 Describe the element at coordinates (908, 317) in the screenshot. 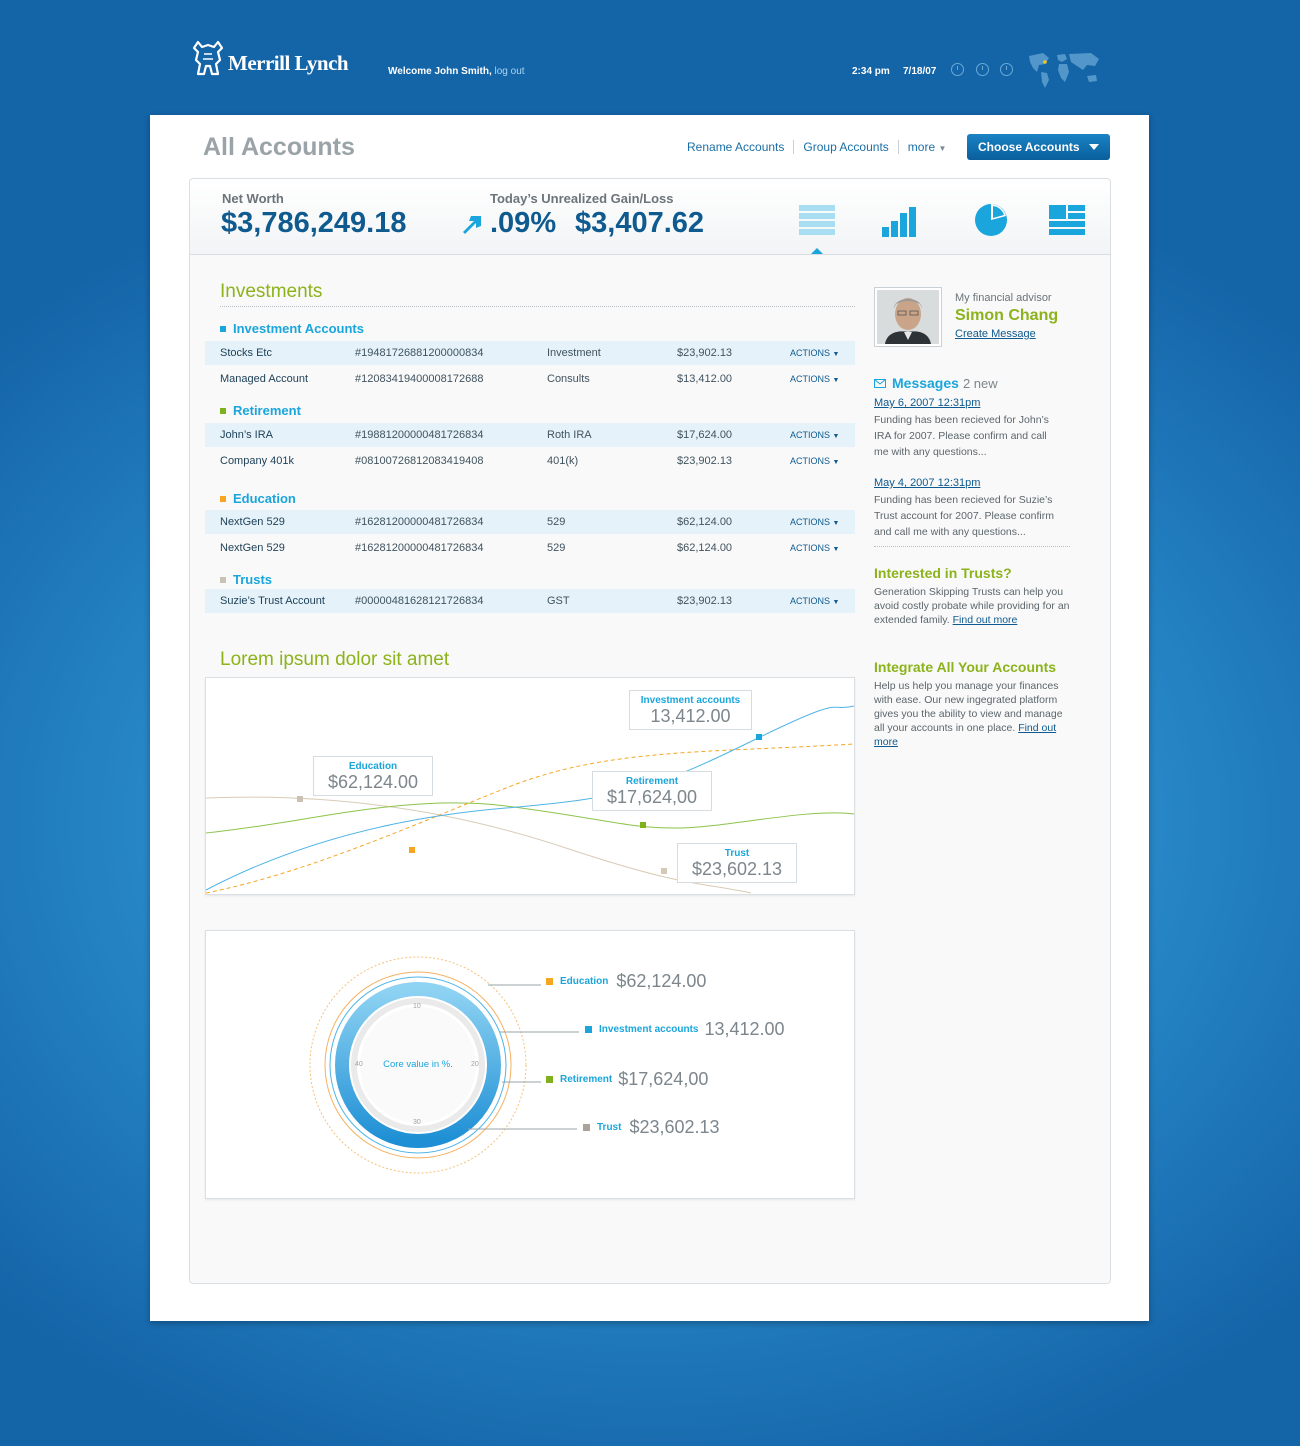

I see `advisor-avatar` at that location.